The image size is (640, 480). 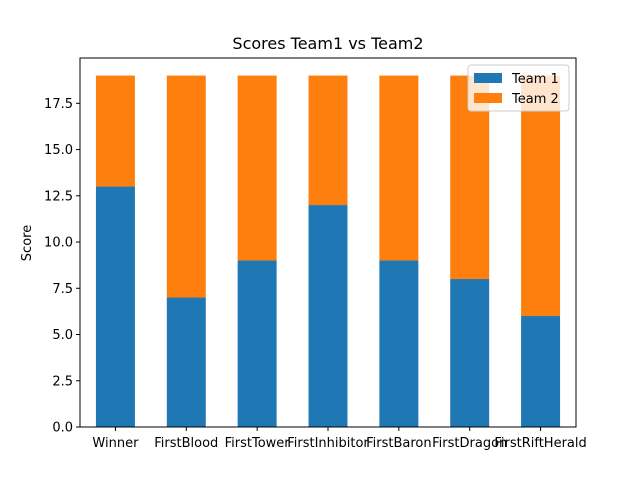 What do you see at coordinates (186, 362) in the screenshot?
I see `bar-team1-firstblood` at bounding box center [186, 362].